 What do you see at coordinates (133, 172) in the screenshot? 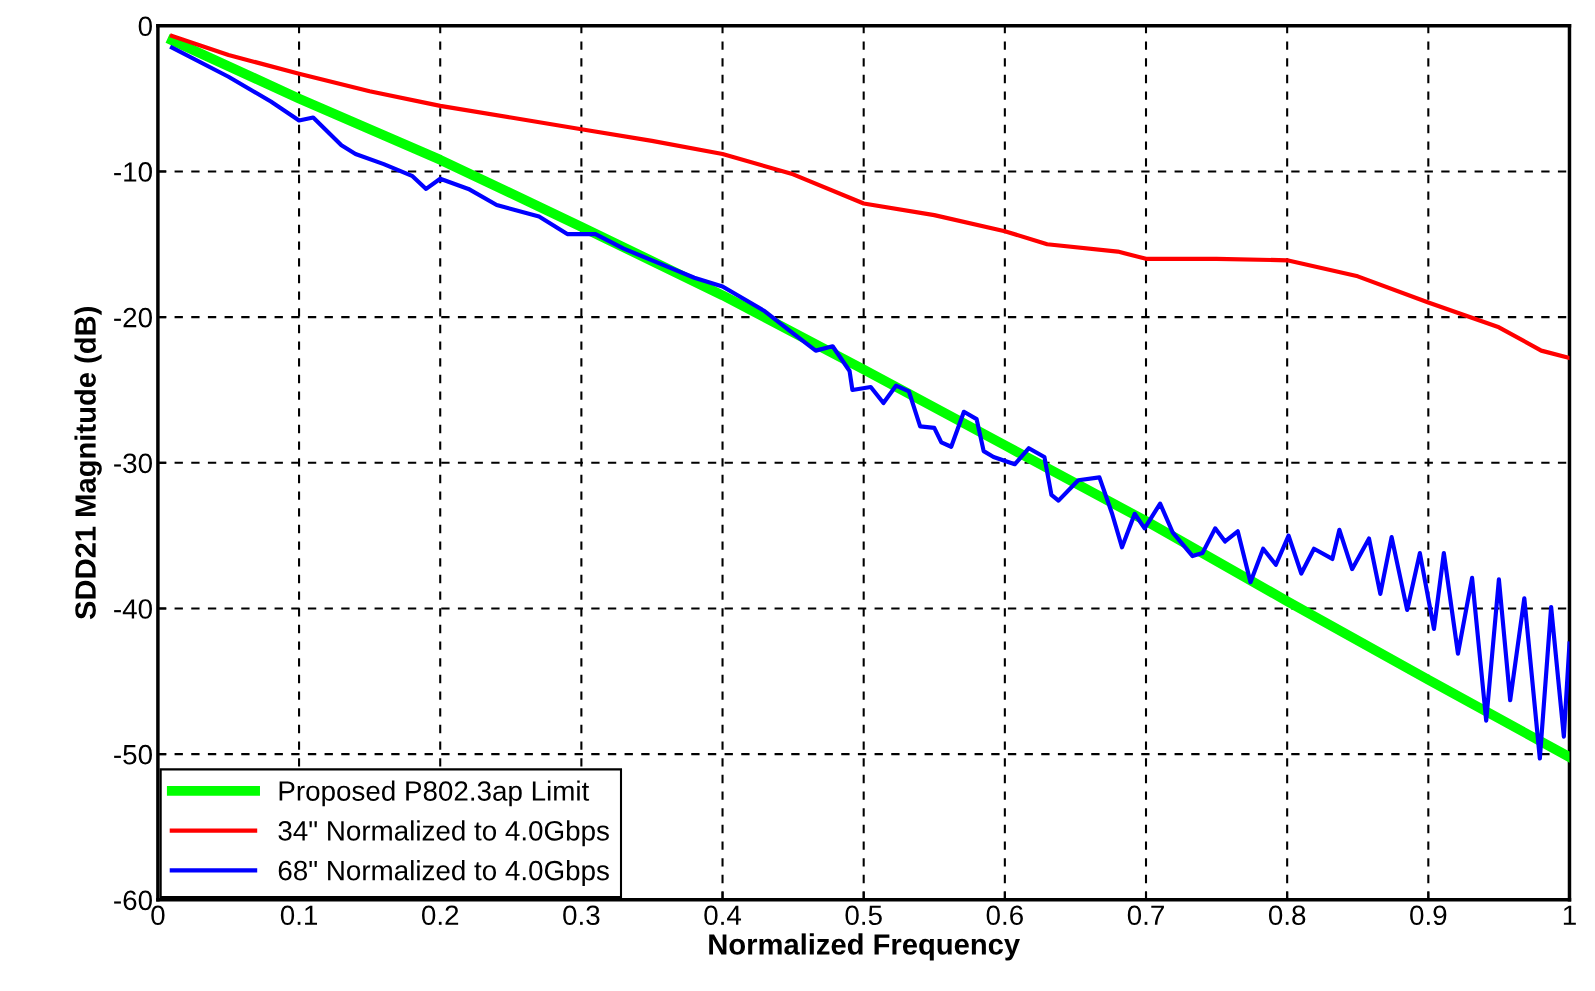
I see `y-tick-label: -10` at bounding box center [133, 172].